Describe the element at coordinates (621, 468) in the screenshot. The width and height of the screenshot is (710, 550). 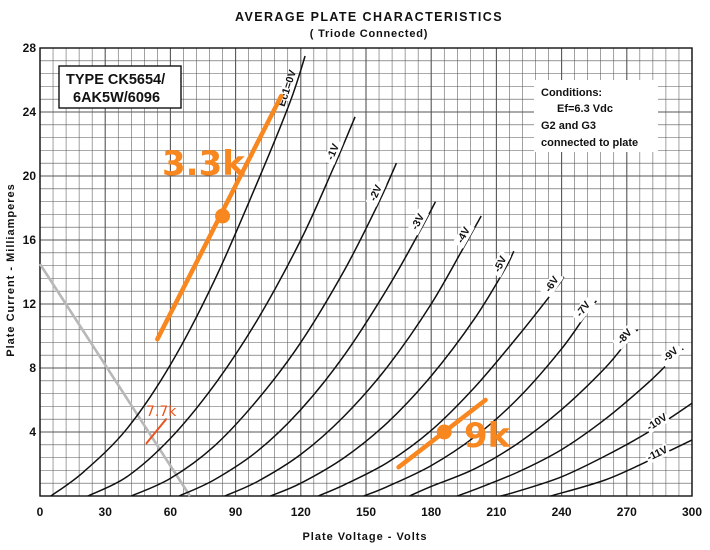
I see `curve-minus-11v` at that location.